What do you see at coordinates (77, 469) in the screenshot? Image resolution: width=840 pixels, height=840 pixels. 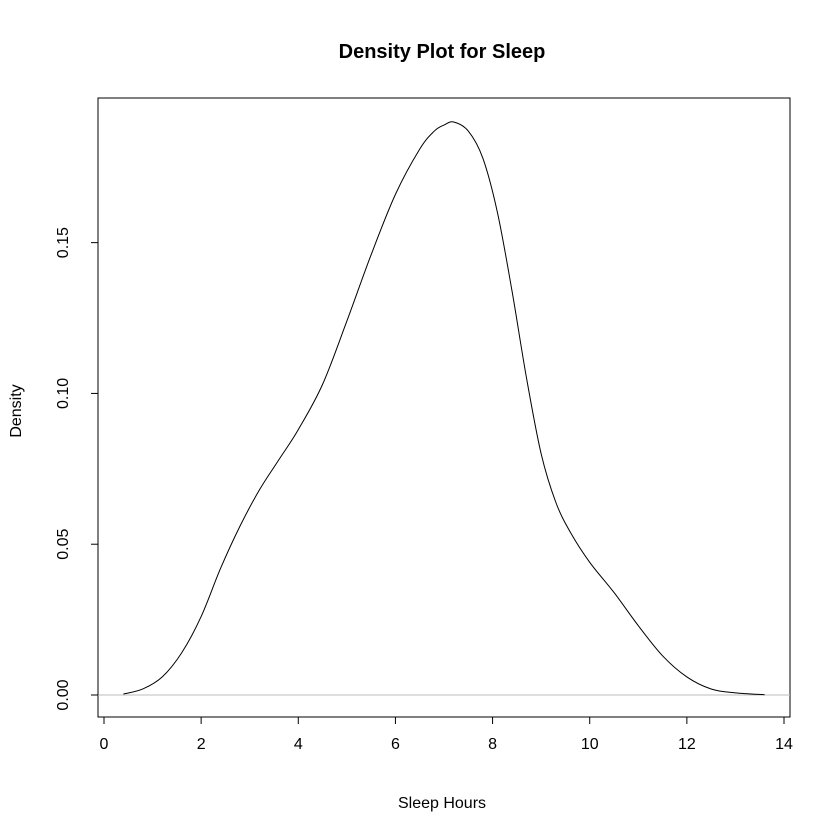 I see `y-axis: 0.00 0.05 0.10 0.15` at bounding box center [77, 469].